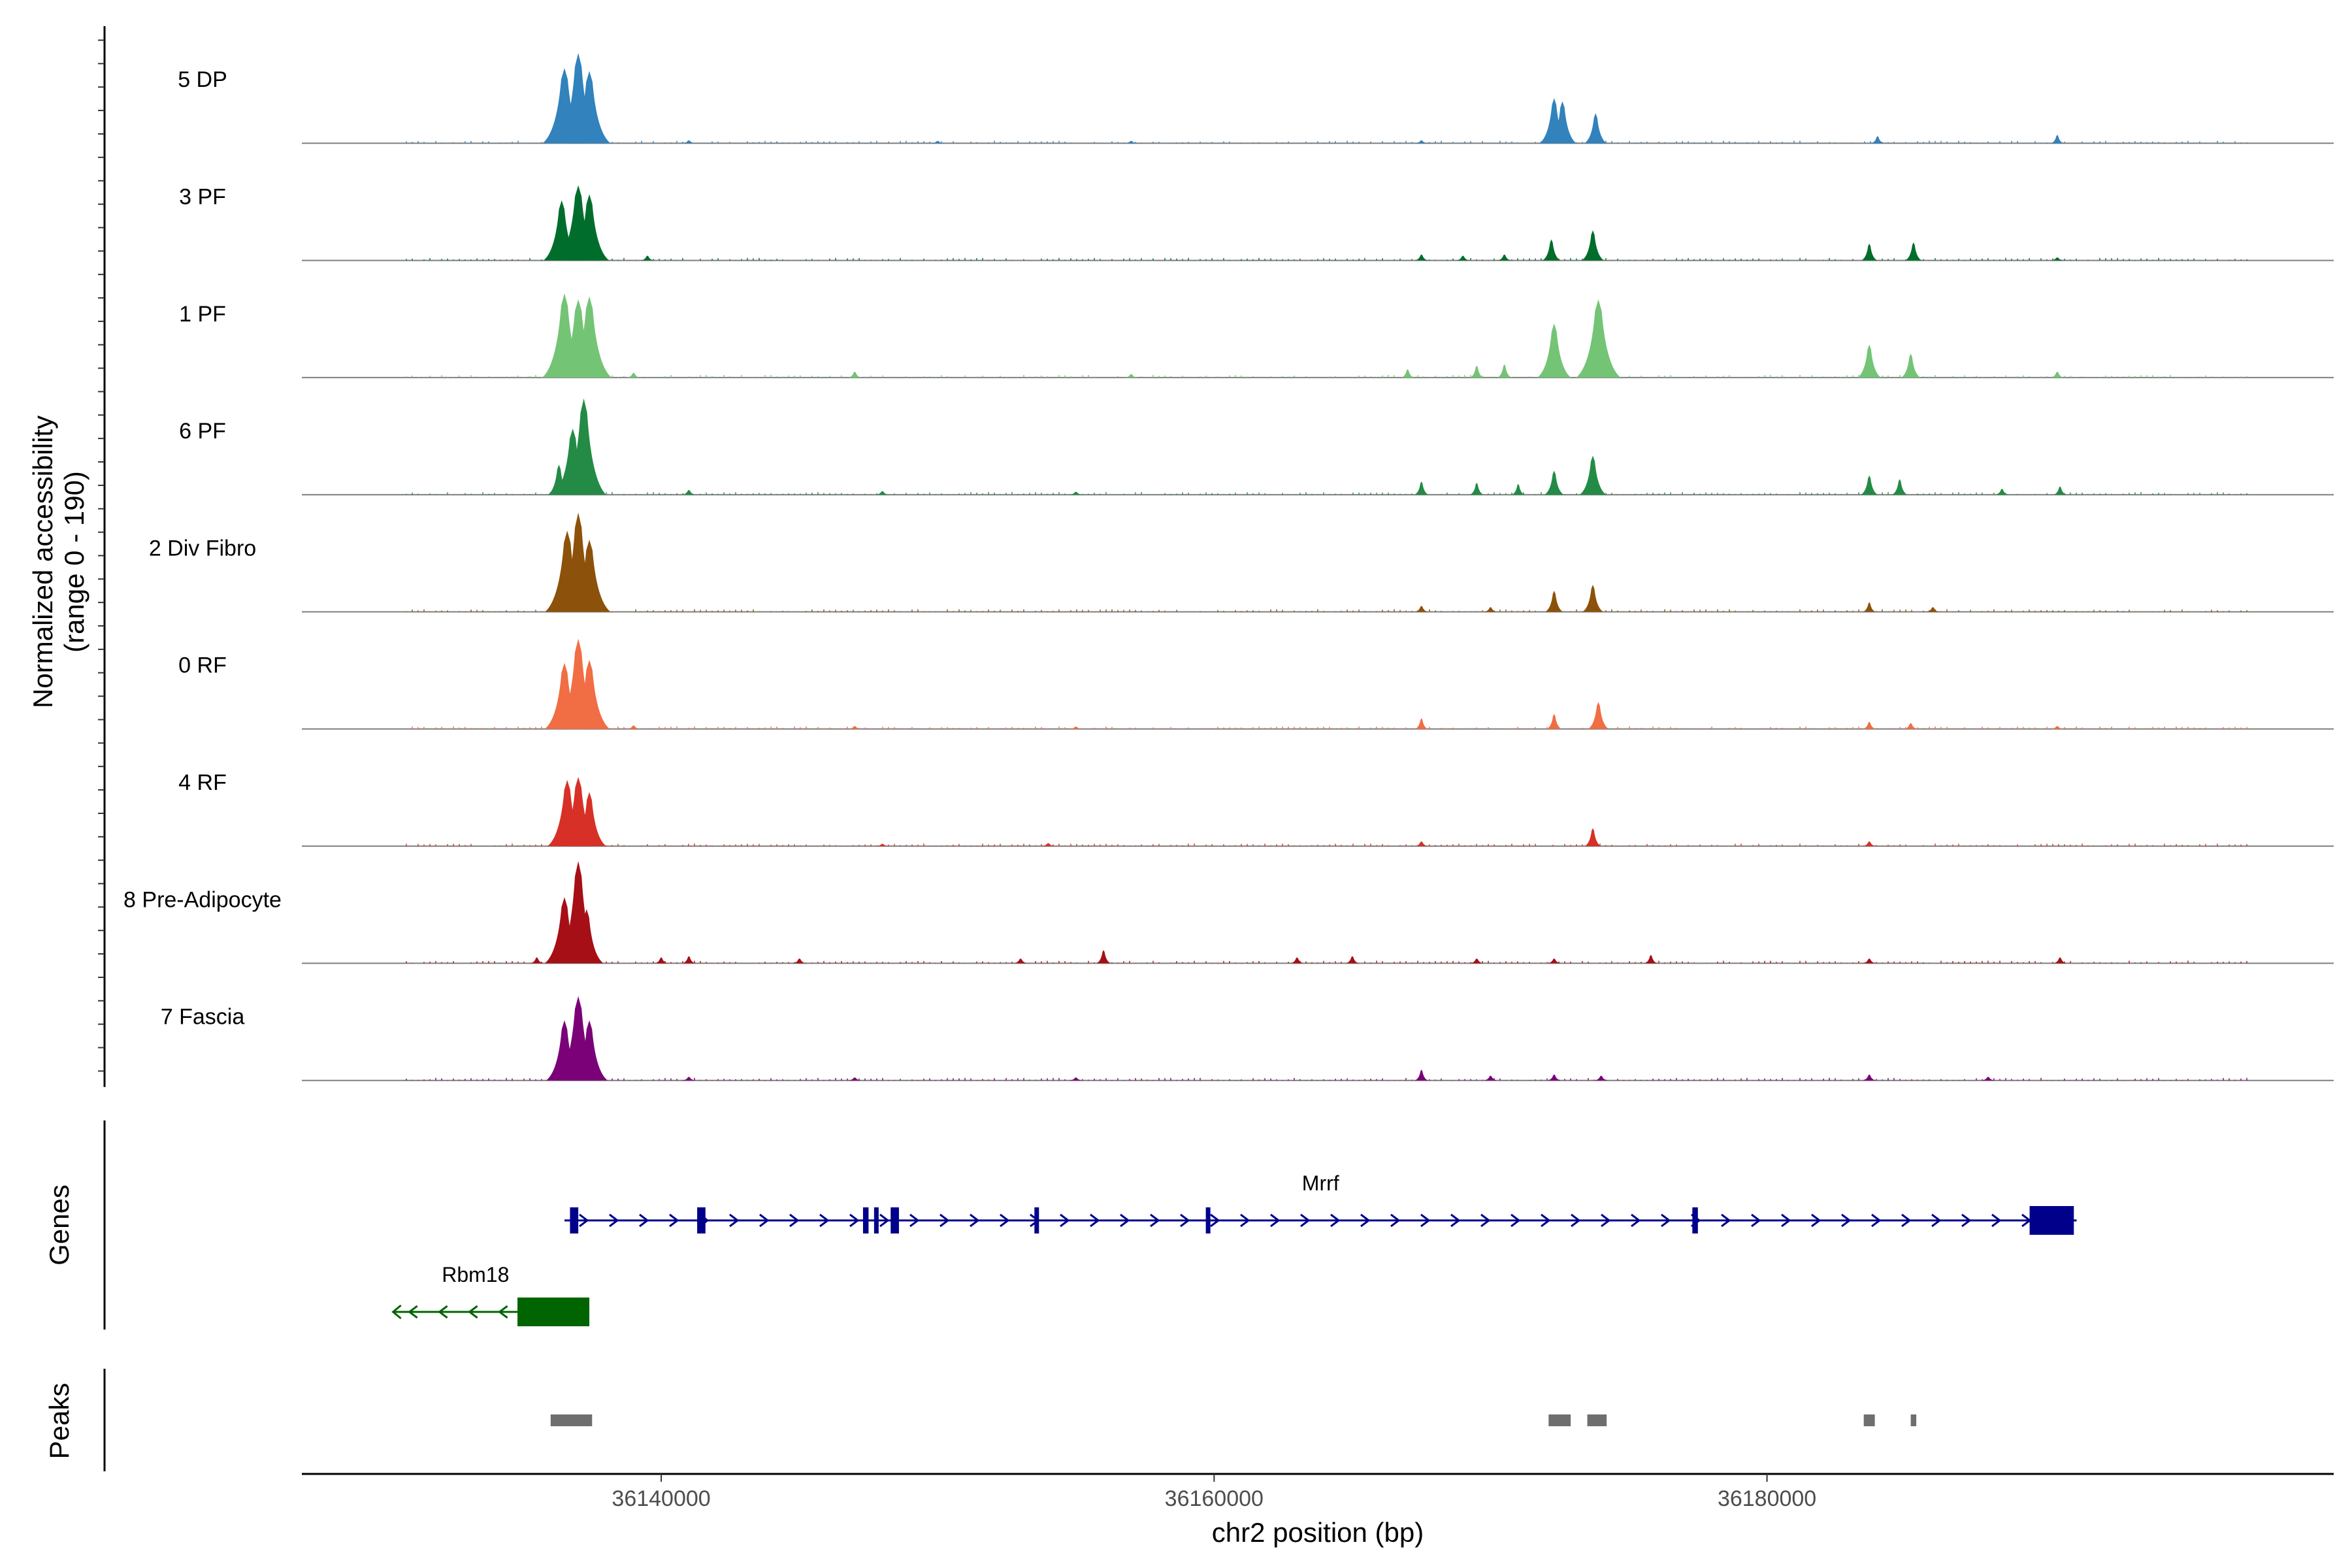 The image size is (2352, 1568). I want to click on peaks-panel-title: Peaks, so click(59, 1421).